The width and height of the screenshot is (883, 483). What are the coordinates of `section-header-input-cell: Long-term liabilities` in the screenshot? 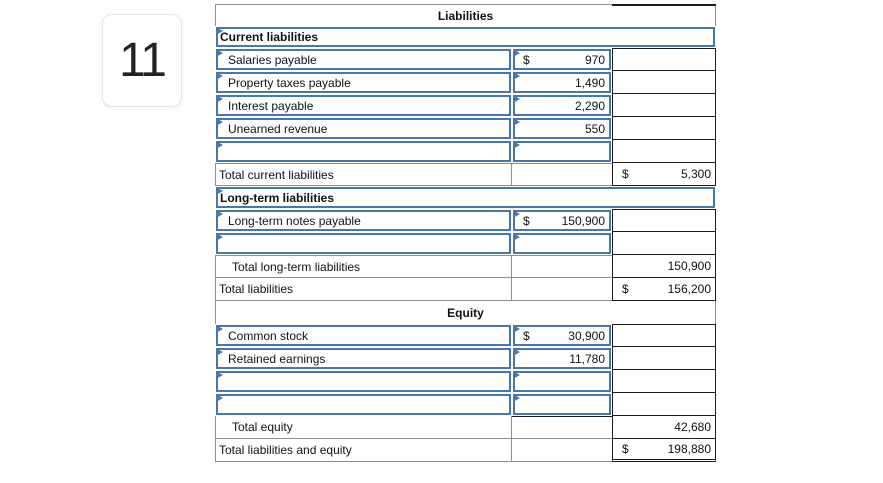 It's located at (465, 197).